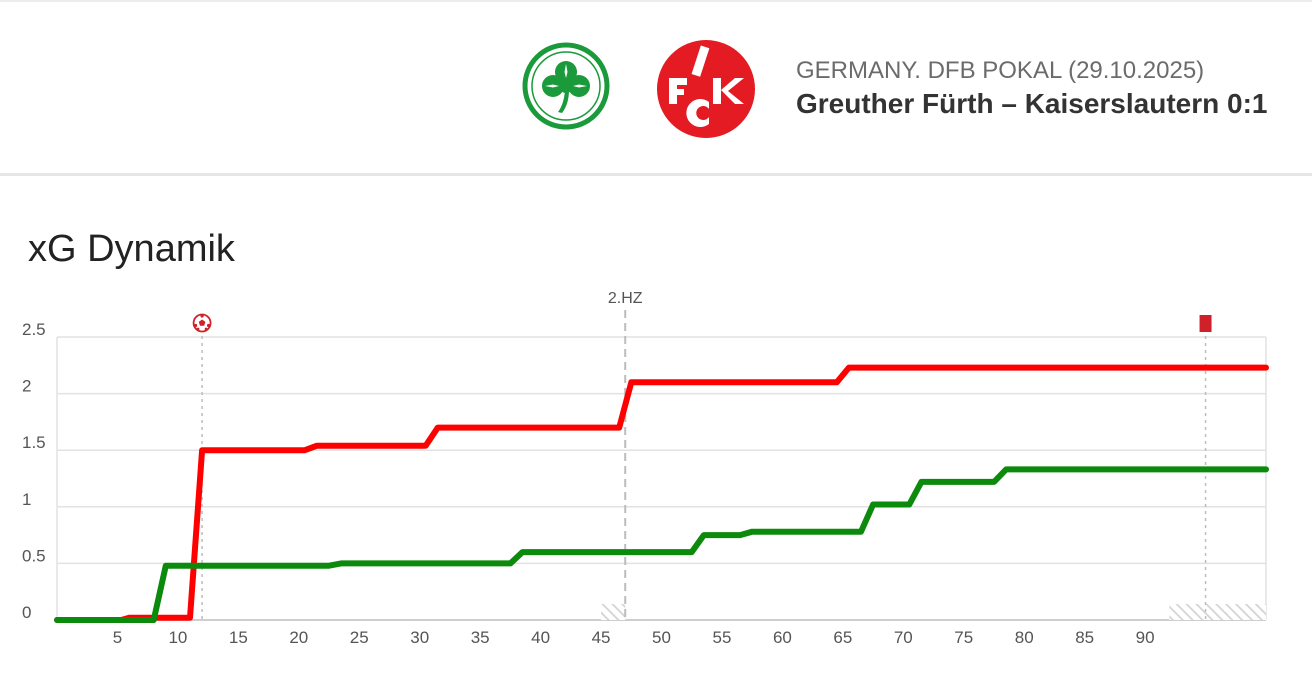 This screenshot has height=676, width=1312. What do you see at coordinates (601, 637) in the screenshot?
I see `x-tick-label: 45` at bounding box center [601, 637].